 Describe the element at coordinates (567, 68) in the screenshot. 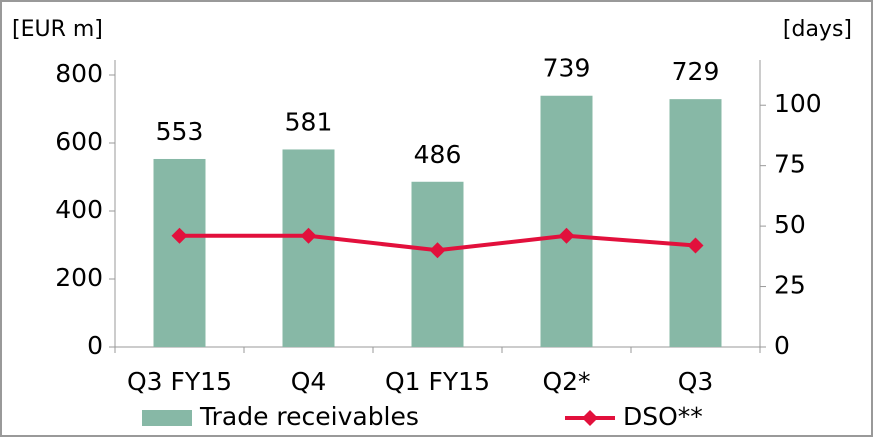

I see `data-label: 739` at that location.